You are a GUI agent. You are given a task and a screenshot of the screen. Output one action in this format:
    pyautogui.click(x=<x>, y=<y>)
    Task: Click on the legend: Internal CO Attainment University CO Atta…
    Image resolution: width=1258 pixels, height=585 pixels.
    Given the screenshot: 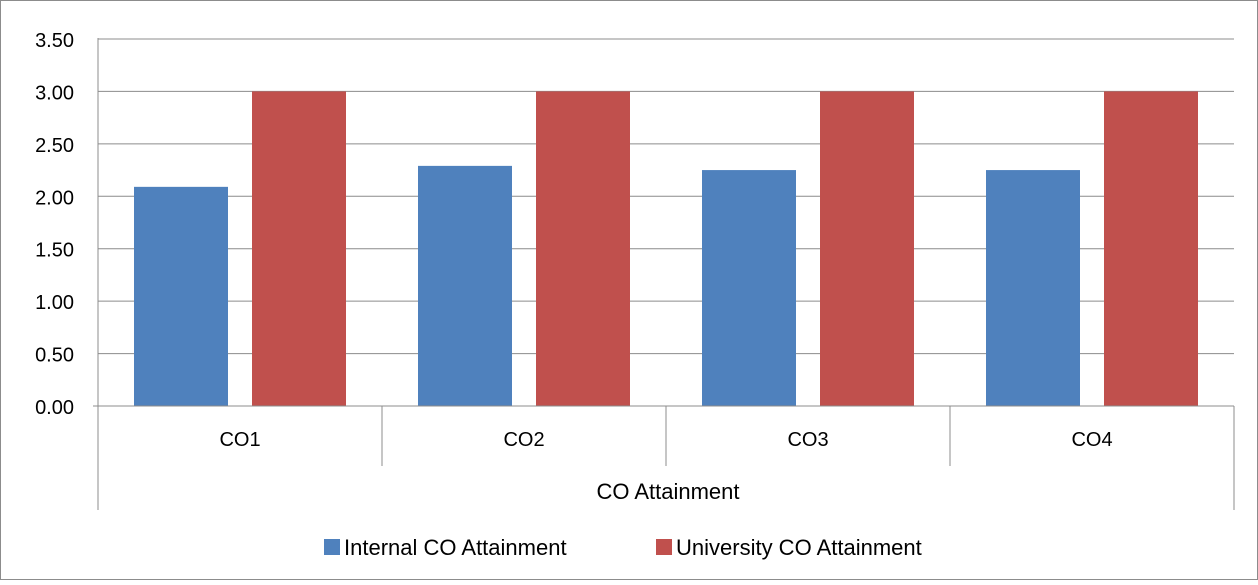 What is the action you would take?
    pyautogui.click(x=623, y=547)
    